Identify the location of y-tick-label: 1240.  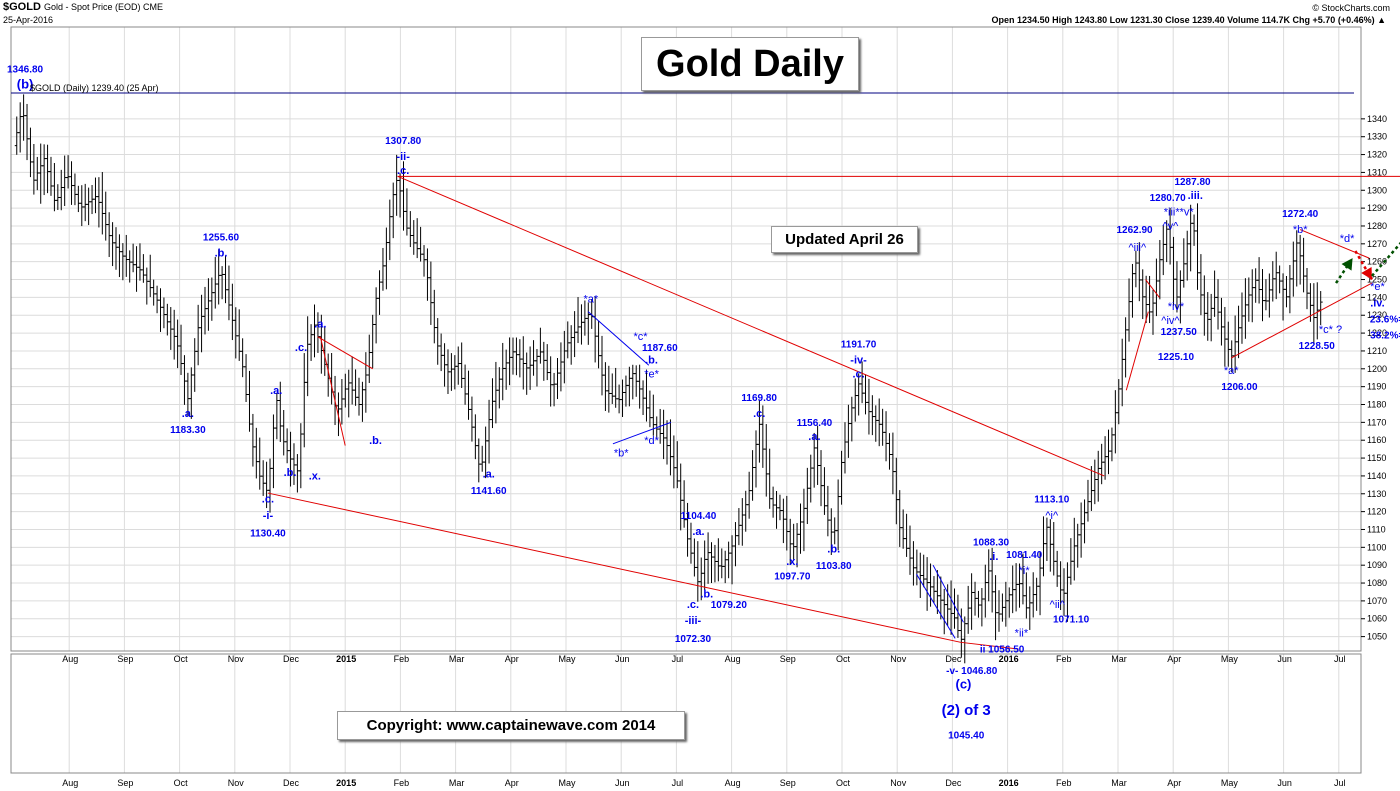
(1377, 297).